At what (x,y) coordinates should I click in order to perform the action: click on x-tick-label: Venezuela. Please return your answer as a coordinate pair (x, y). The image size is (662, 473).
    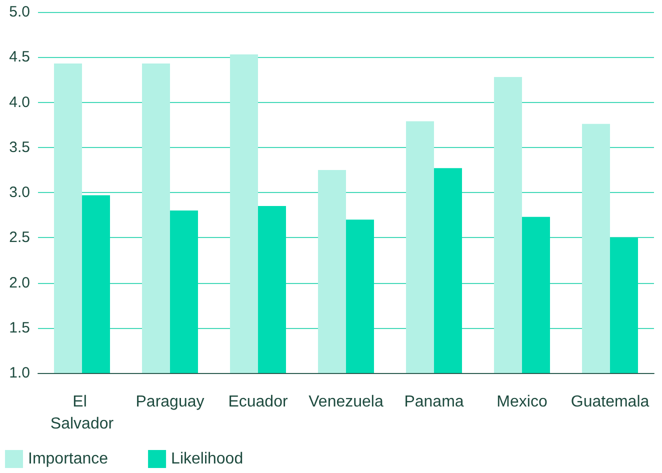
    Looking at the image, I should click on (346, 402).